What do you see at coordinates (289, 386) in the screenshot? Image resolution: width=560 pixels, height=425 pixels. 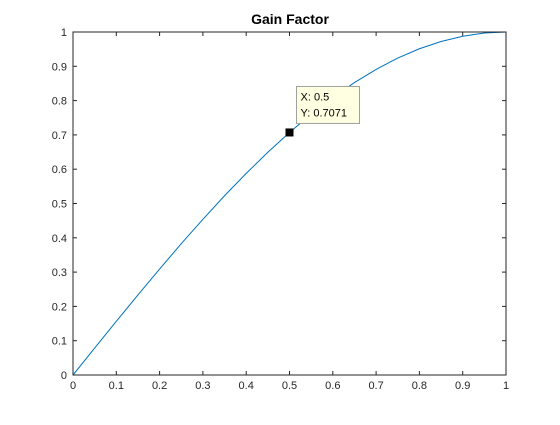 I see `x-tick-label: 0.5` at bounding box center [289, 386].